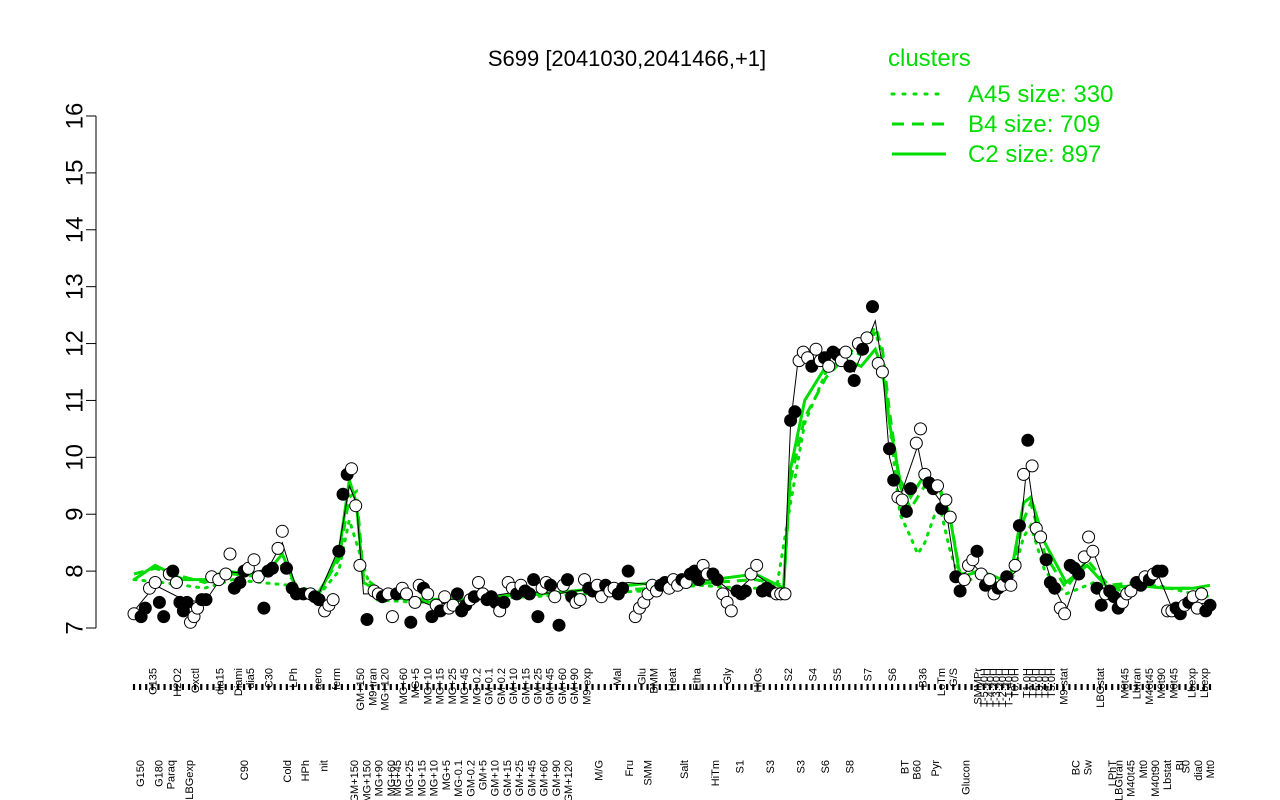 This screenshot has height=800, width=1280. Describe the element at coordinates (600, 770) in the screenshot. I see `x-tick-label: M/G` at that location.